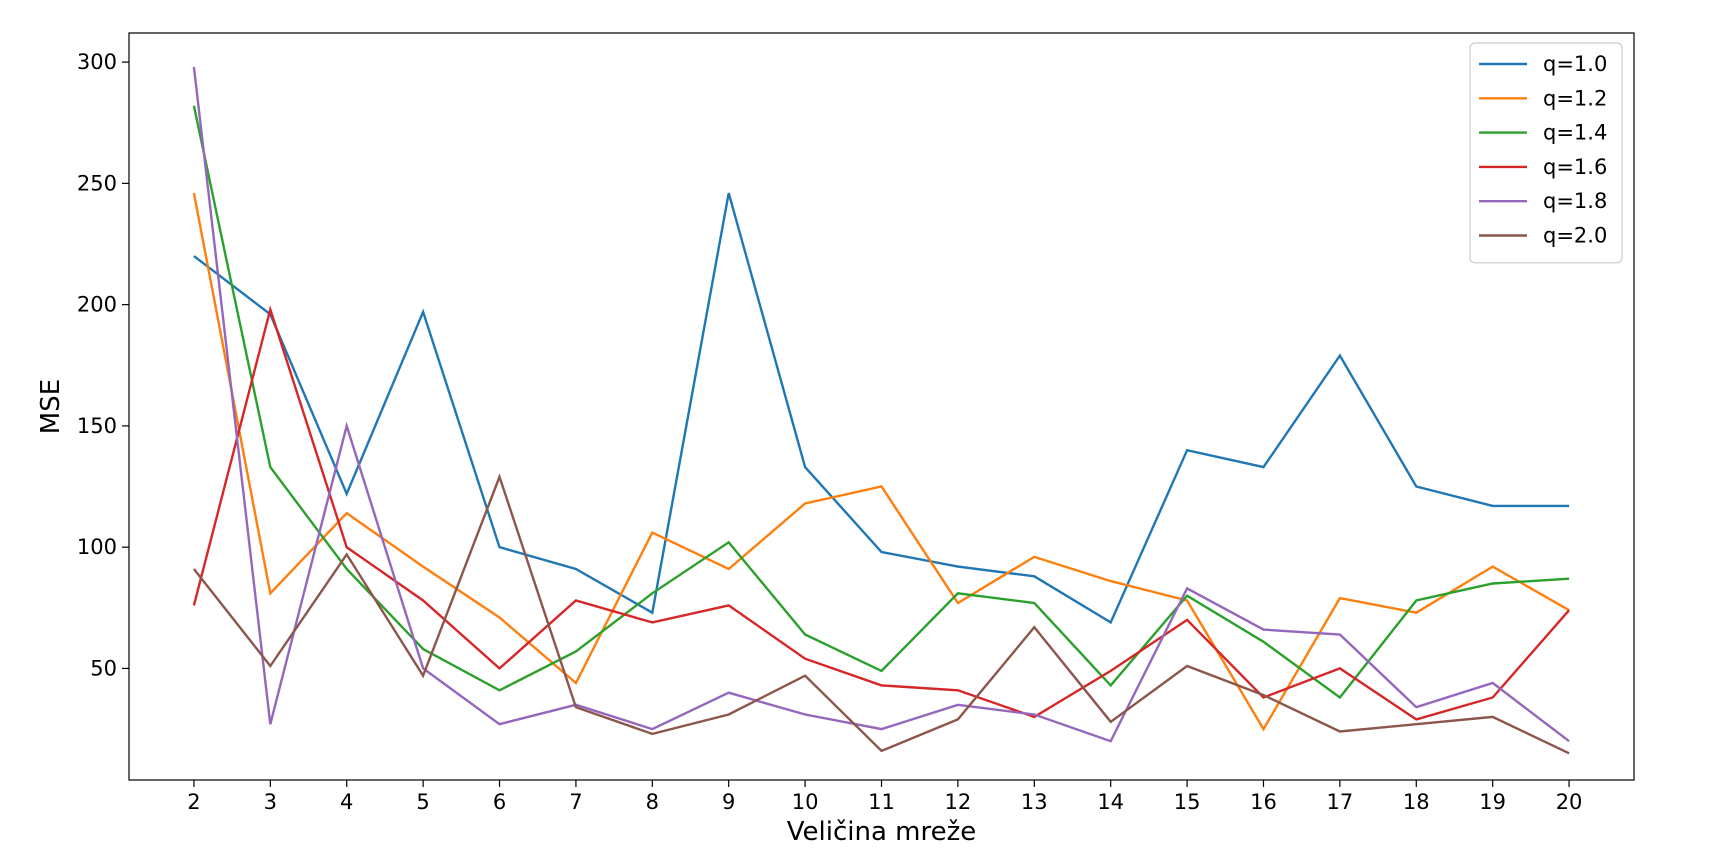  I want to click on x-tick-label: 13, so click(1034, 802).